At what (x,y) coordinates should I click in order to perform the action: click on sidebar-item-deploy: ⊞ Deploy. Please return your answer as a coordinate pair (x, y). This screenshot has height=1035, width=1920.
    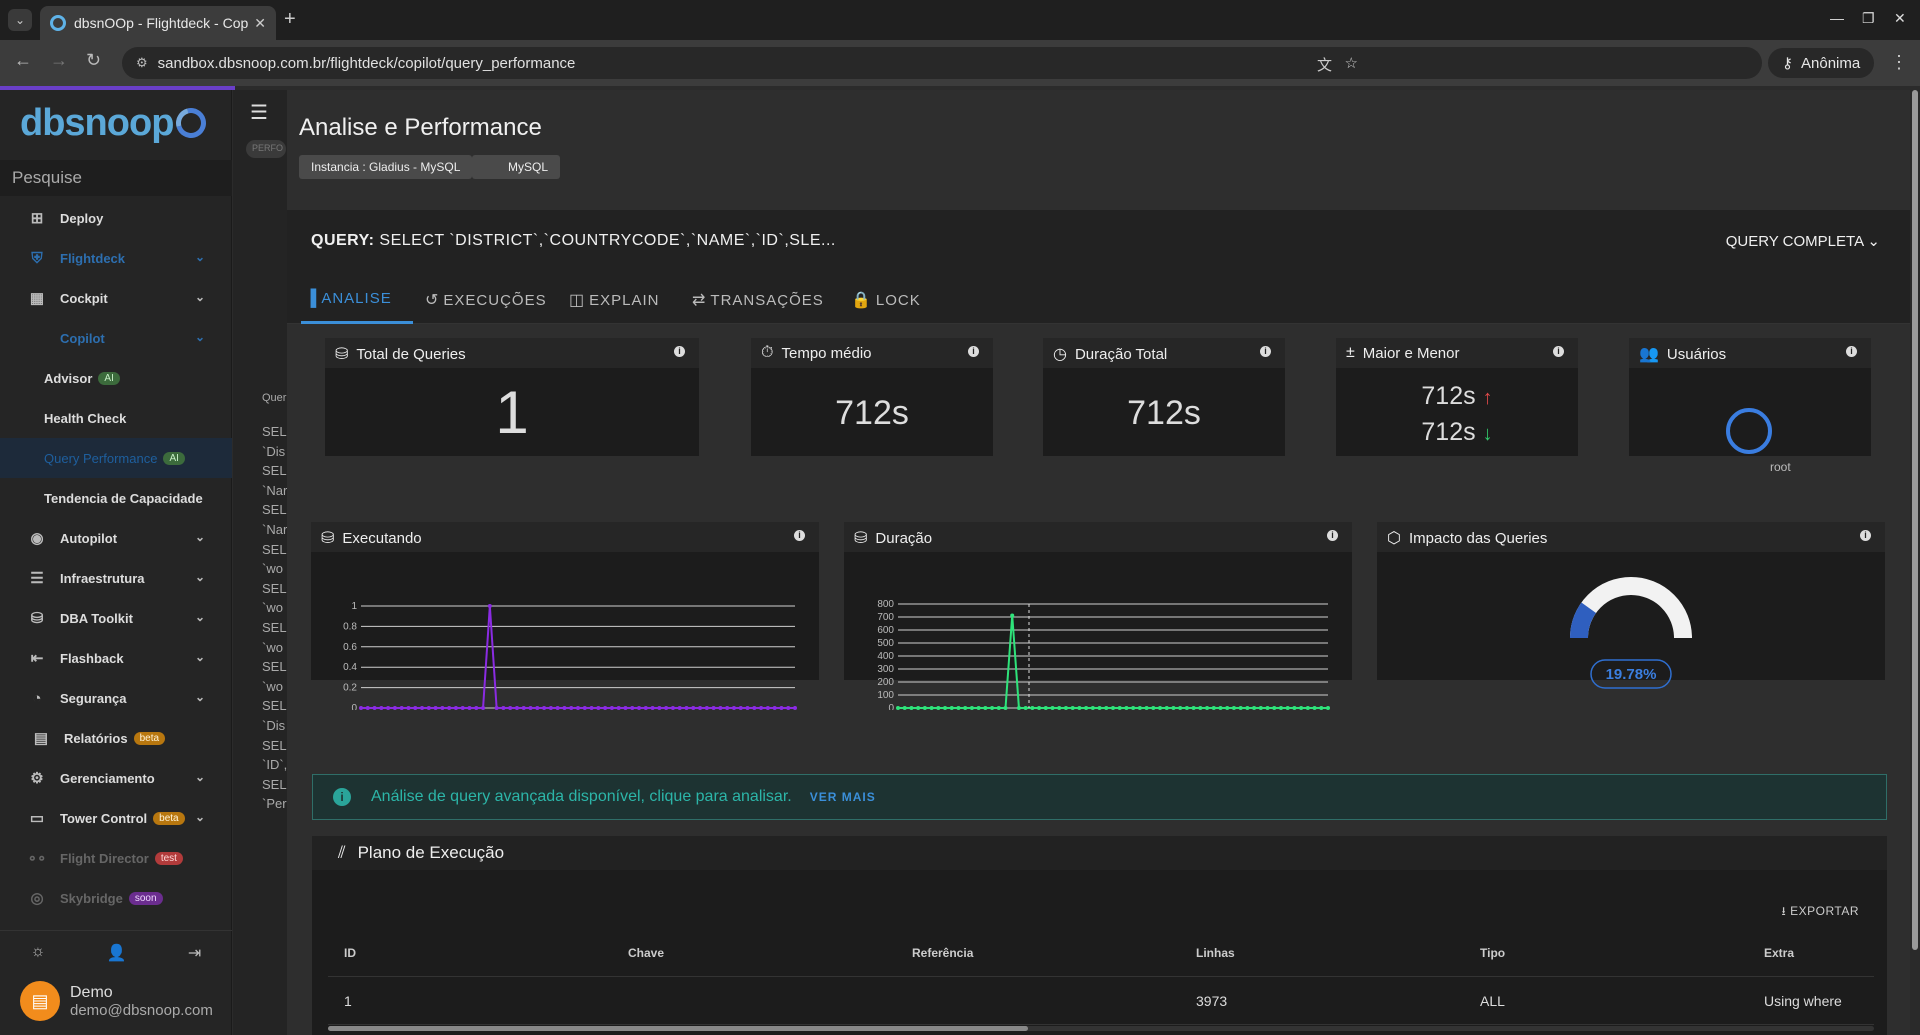
    Looking at the image, I should click on (116, 218).